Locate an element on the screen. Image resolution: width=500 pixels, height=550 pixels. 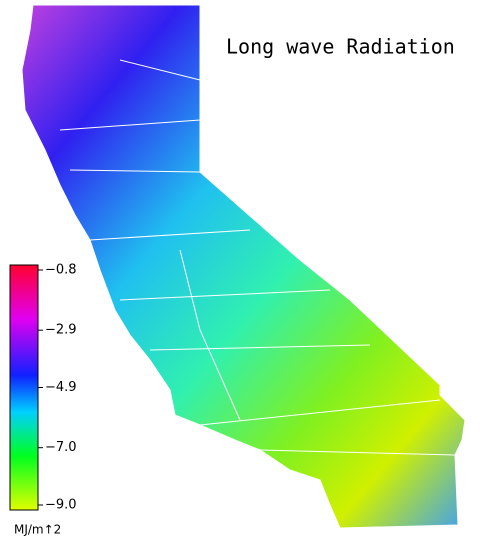
colorbar-tick-label: −4.9 is located at coordinates (61, 387).